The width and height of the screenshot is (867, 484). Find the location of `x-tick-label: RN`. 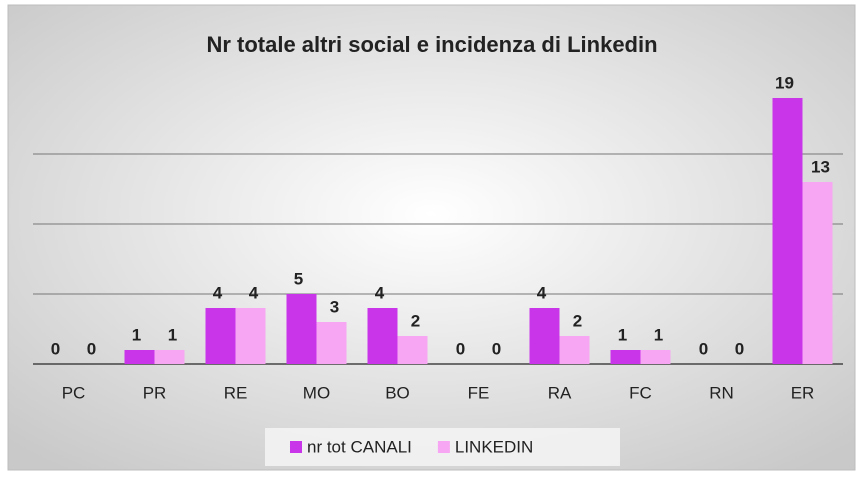

x-tick-label: RN is located at coordinates (721, 392).